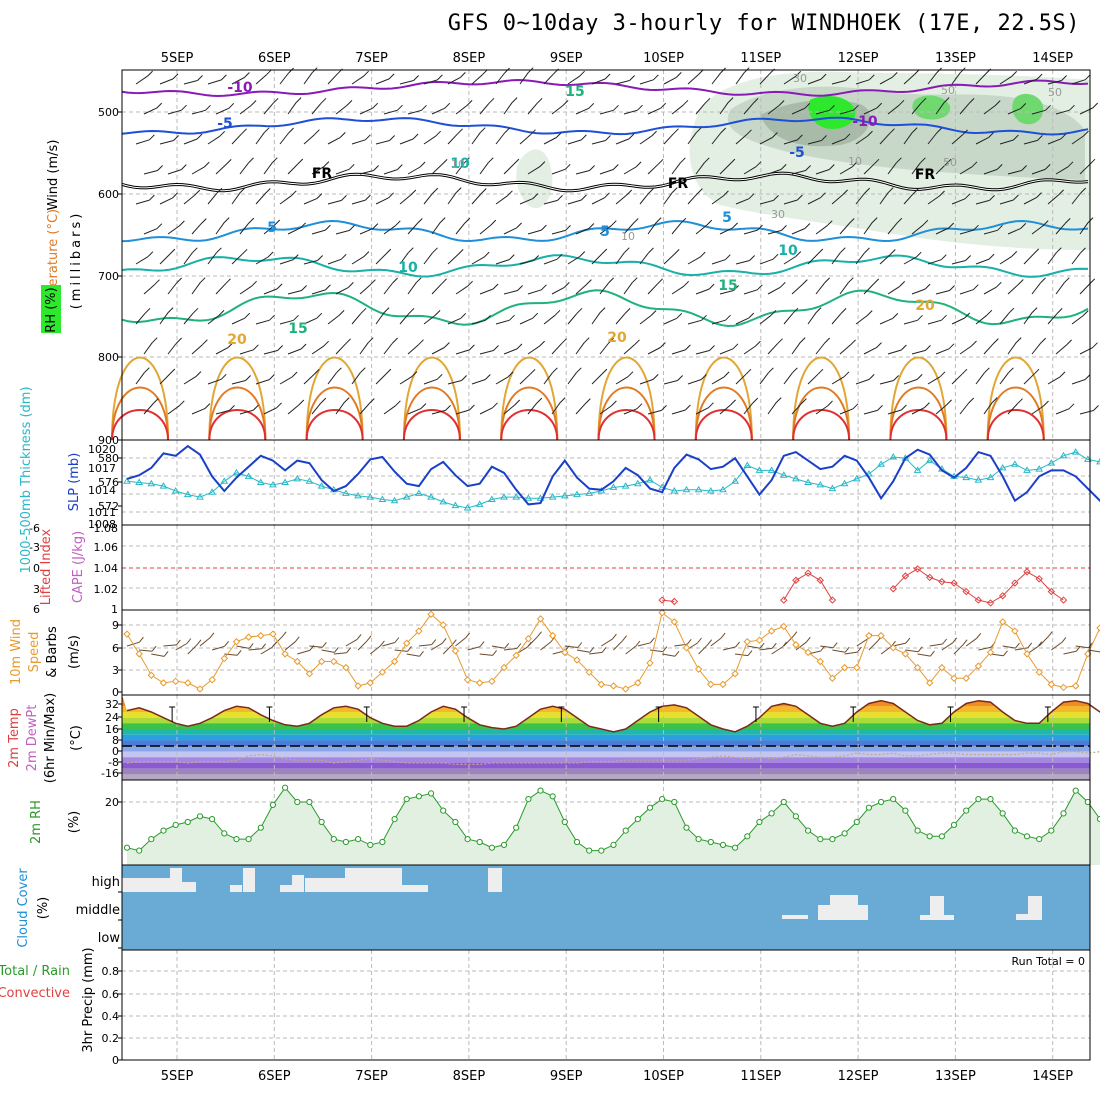  I want to click on precip-label-1: Total / Rain, so click(35, 971).